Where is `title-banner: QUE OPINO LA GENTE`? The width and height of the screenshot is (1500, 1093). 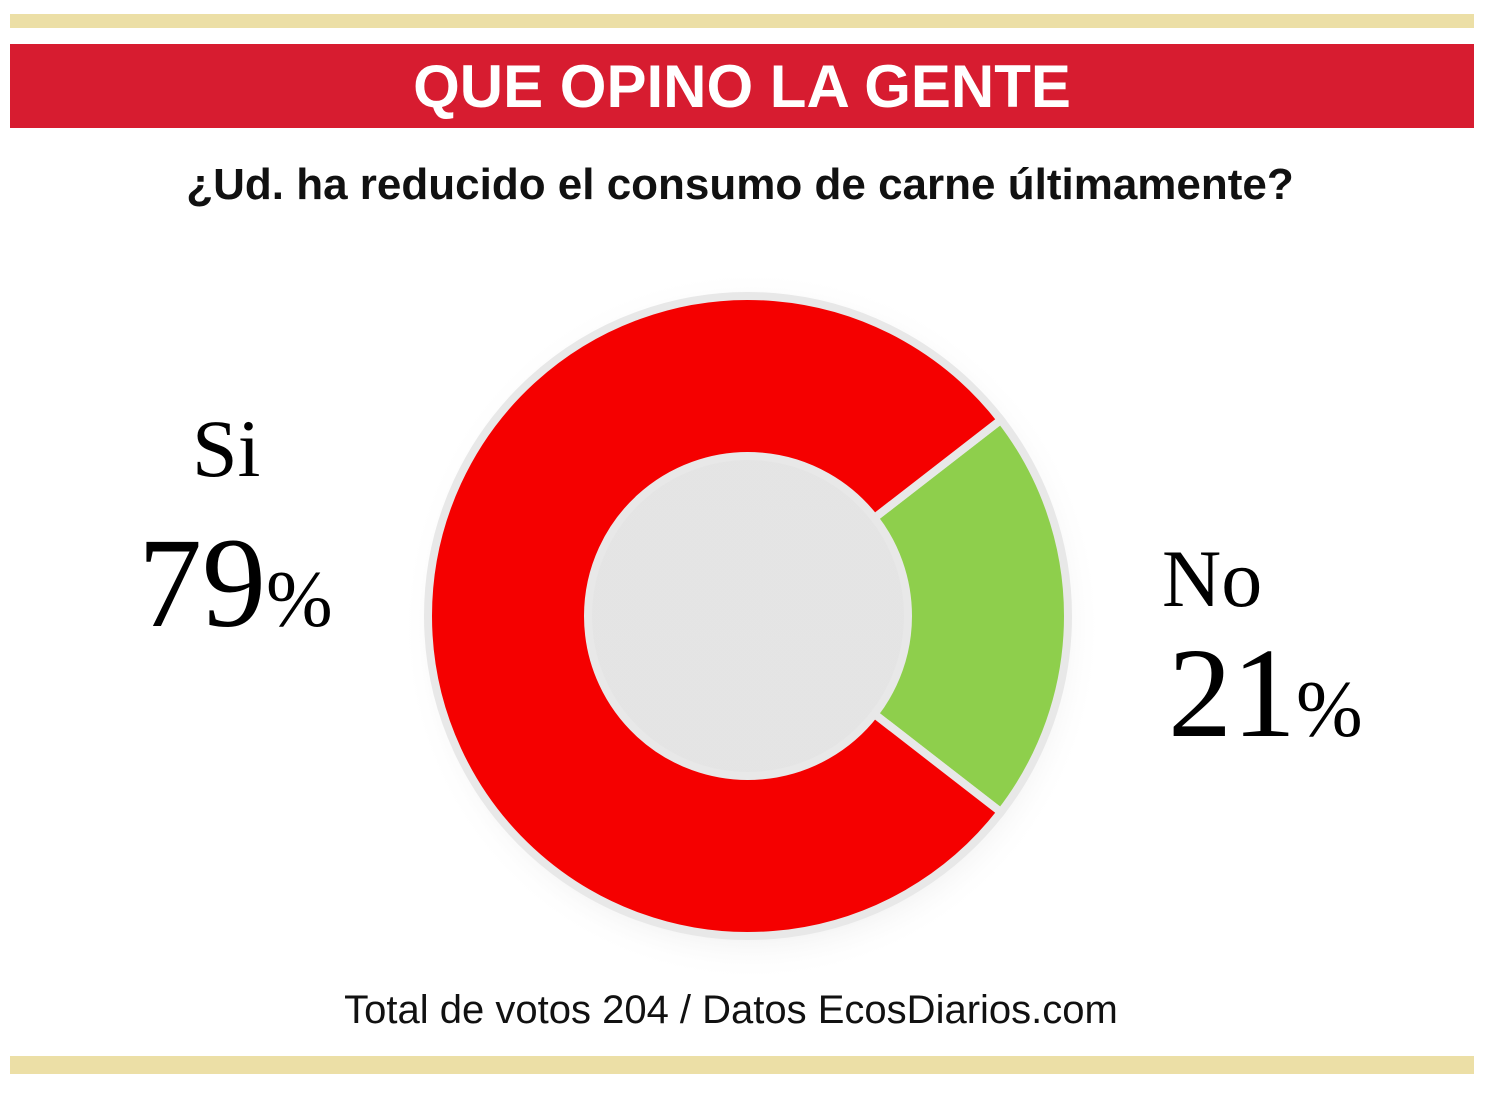 title-banner: QUE OPINO LA GENTE is located at coordinates (742, 86).